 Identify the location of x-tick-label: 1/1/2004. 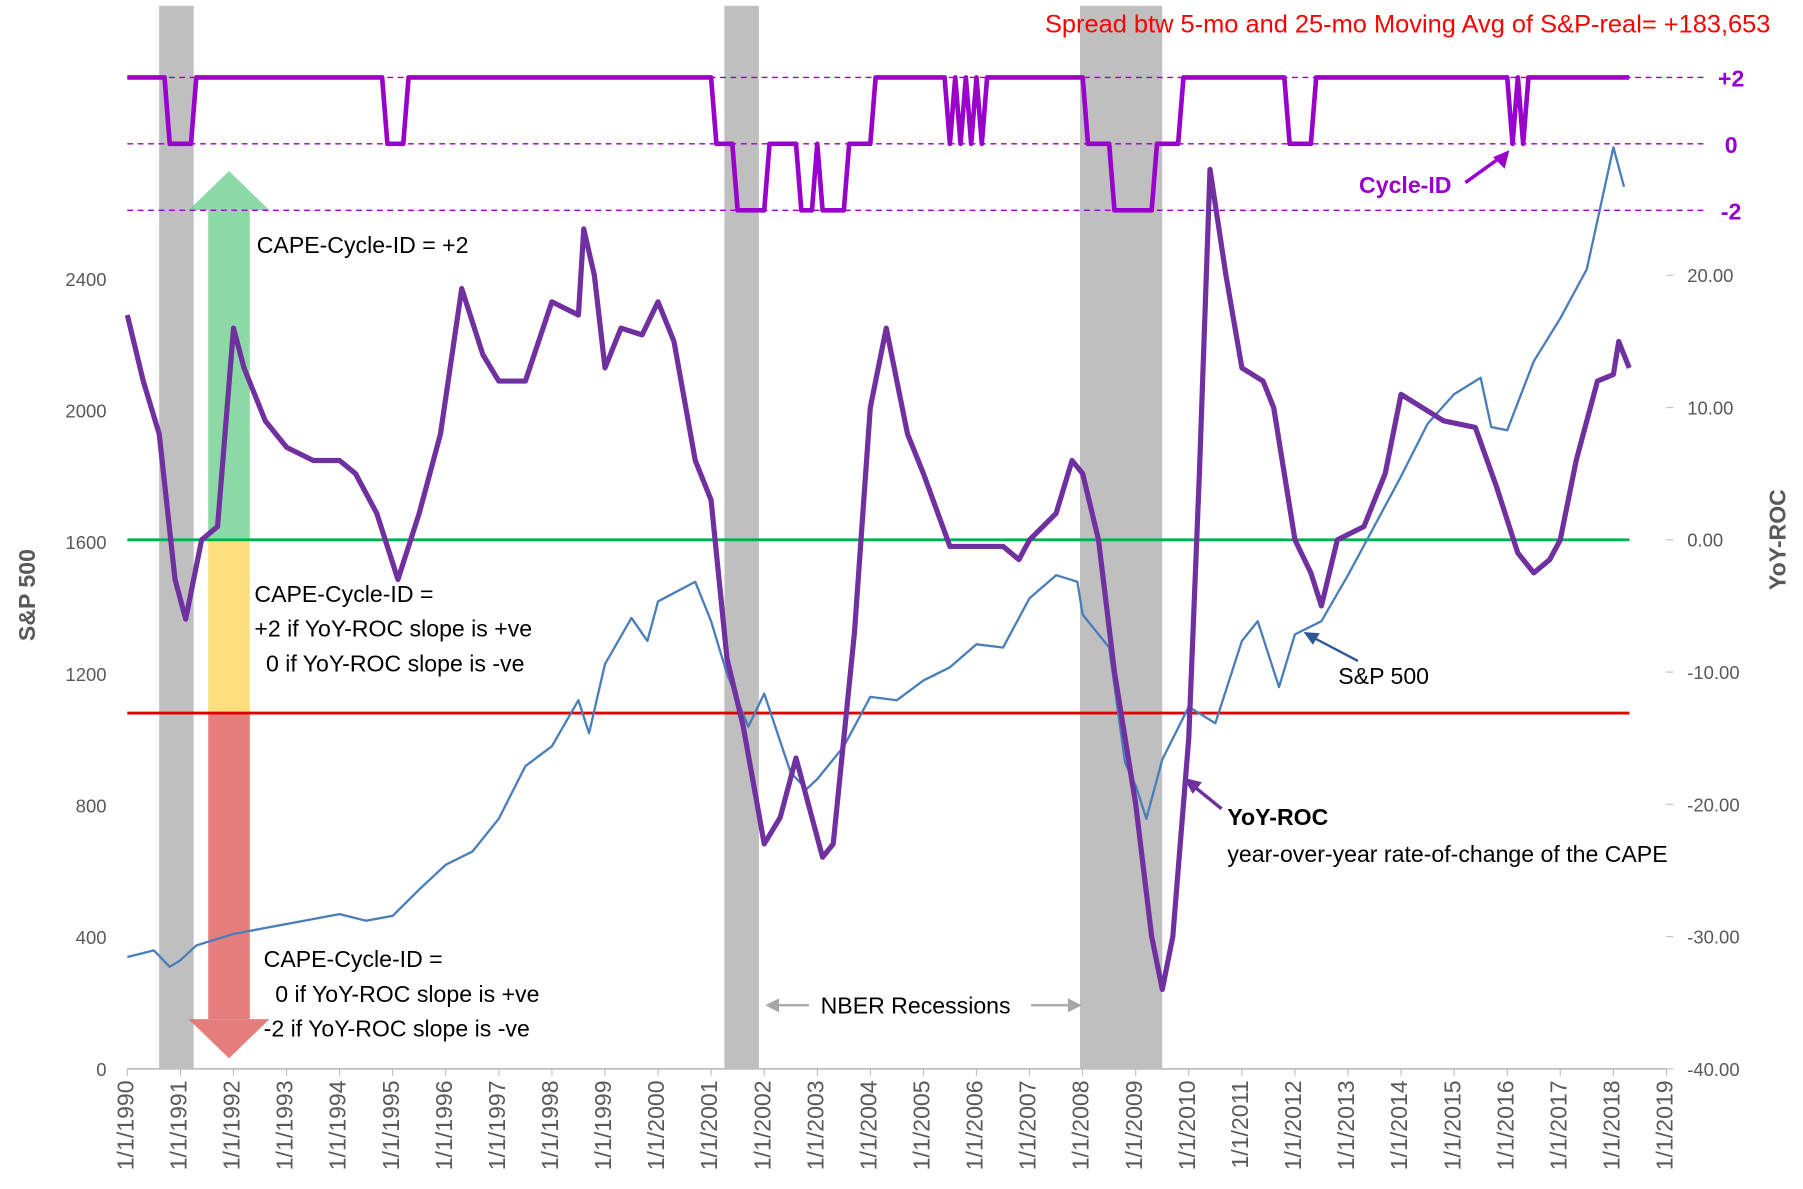
(868, 1125).